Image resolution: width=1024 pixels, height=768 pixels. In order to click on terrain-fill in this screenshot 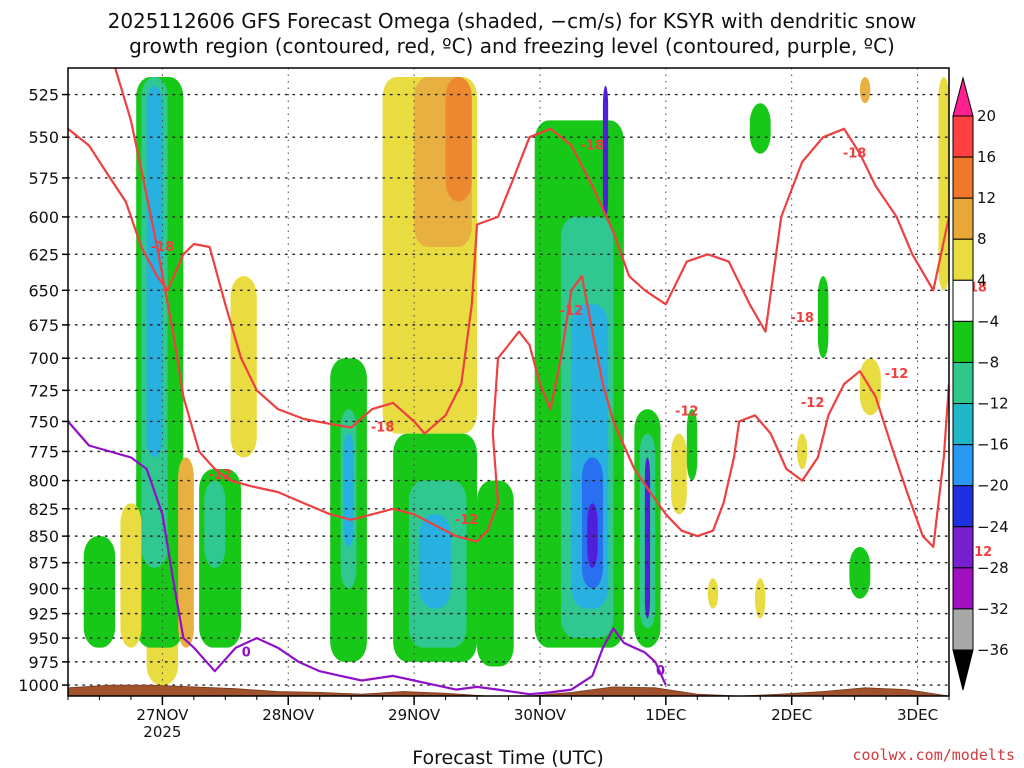, I will do `click(508, 690)`.